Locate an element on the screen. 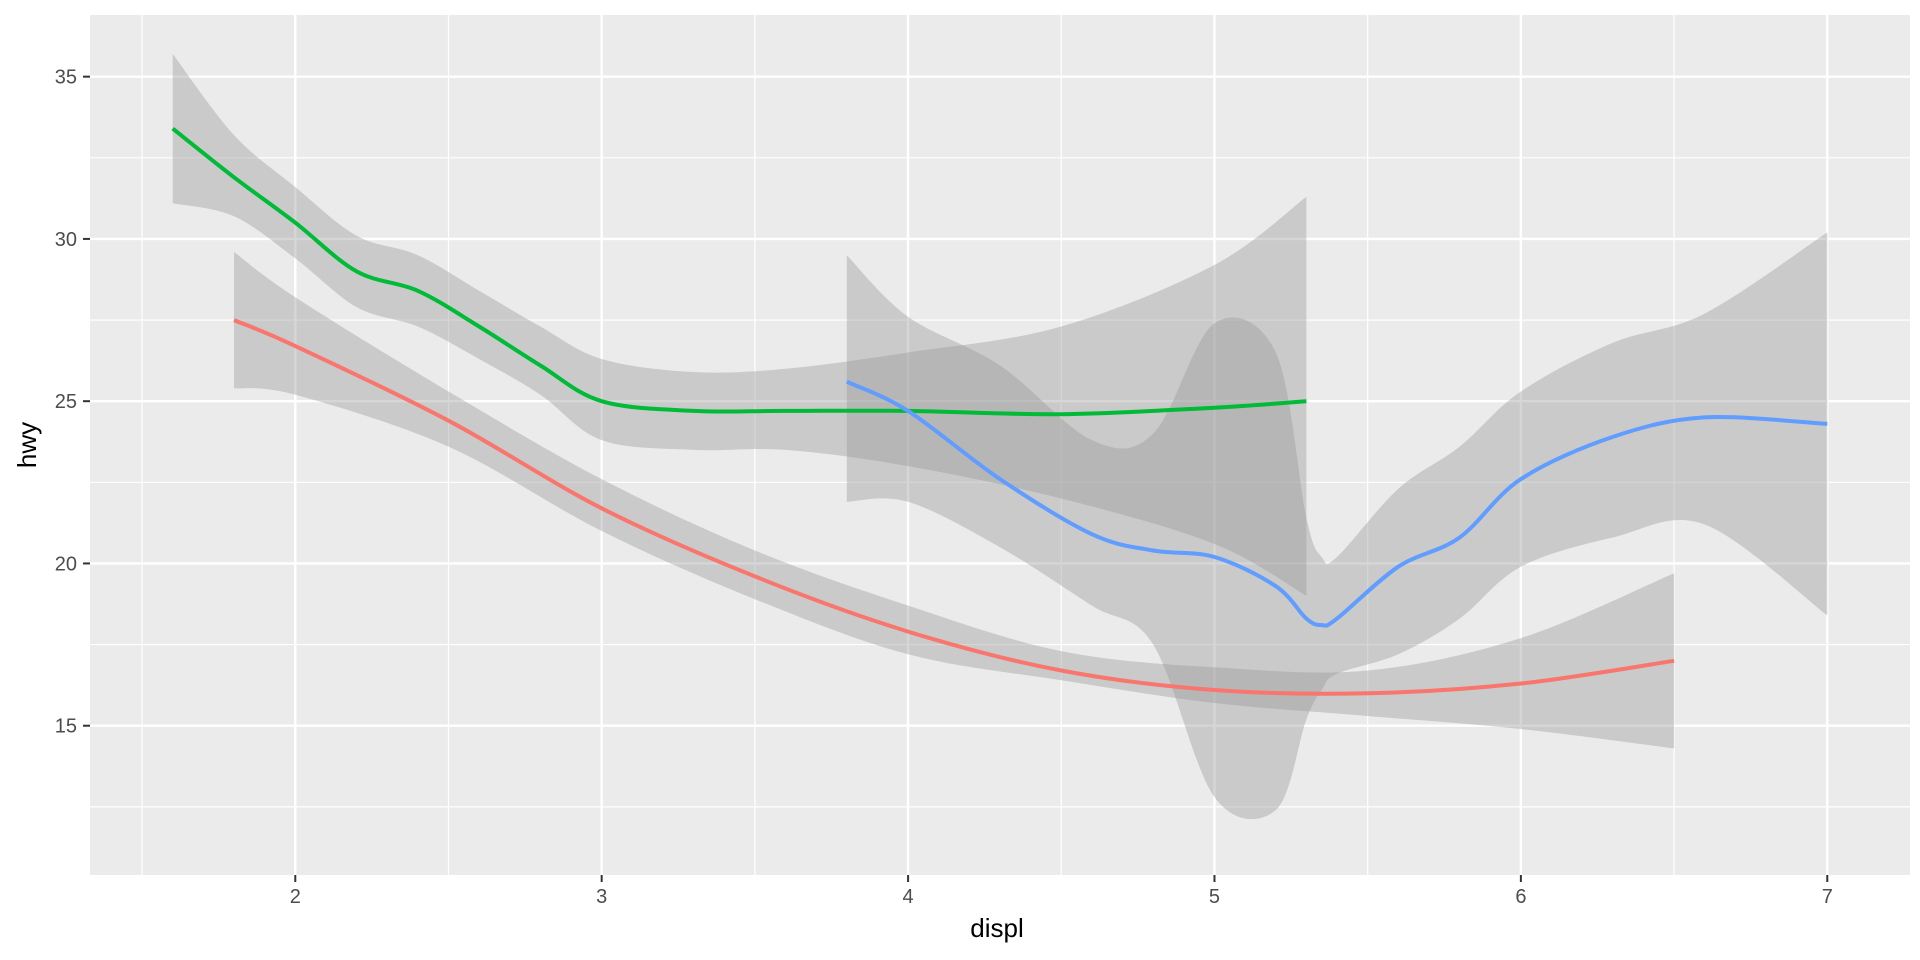 Image resolution: width=1920 pixels, height=960 pixels. y-axis: 15 20 25 30 35 is located at coordinates (72, 402).